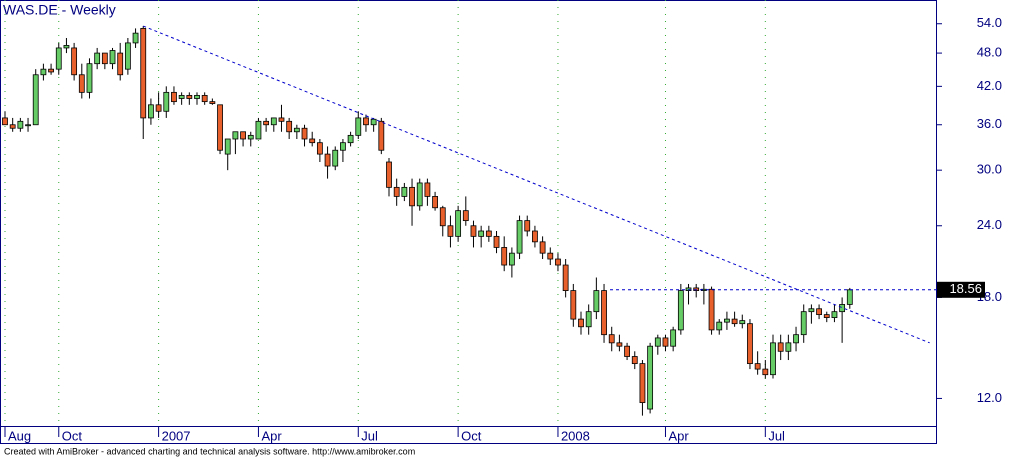 The image size is (1012, 458). What do you see at coordinates (72, 435) in the screenshot?
I see `x-tick-label: Oct` at bounding box center [72, 435].